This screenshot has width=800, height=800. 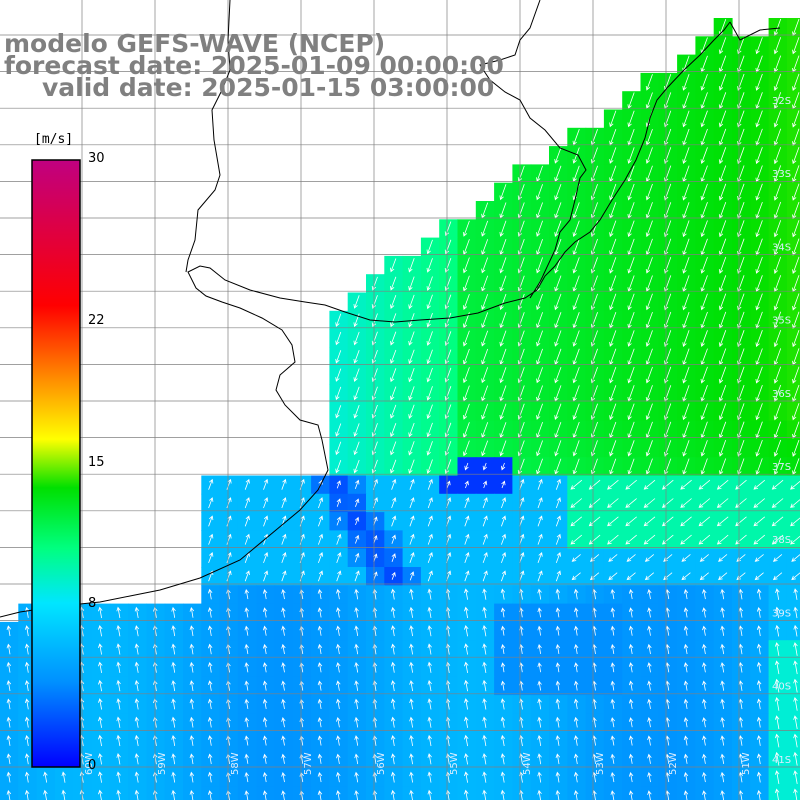 What do you see at coordinates (673, 763) in the screenshot?
I see `lon-label: 52W` at bounding box center [673, 763].